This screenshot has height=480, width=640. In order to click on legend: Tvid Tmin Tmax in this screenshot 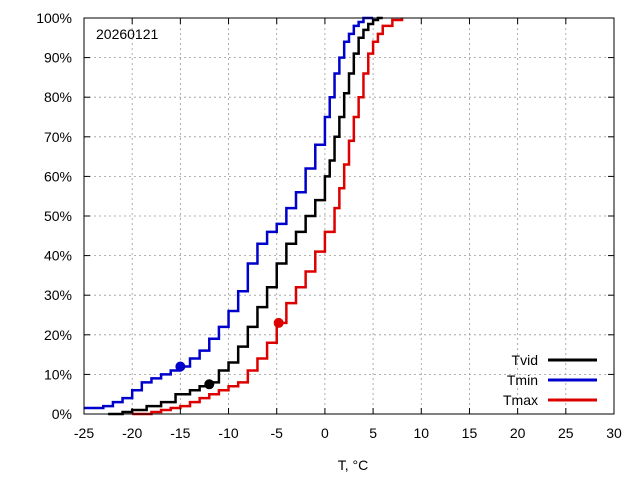, I will do `click(550, 380)`.